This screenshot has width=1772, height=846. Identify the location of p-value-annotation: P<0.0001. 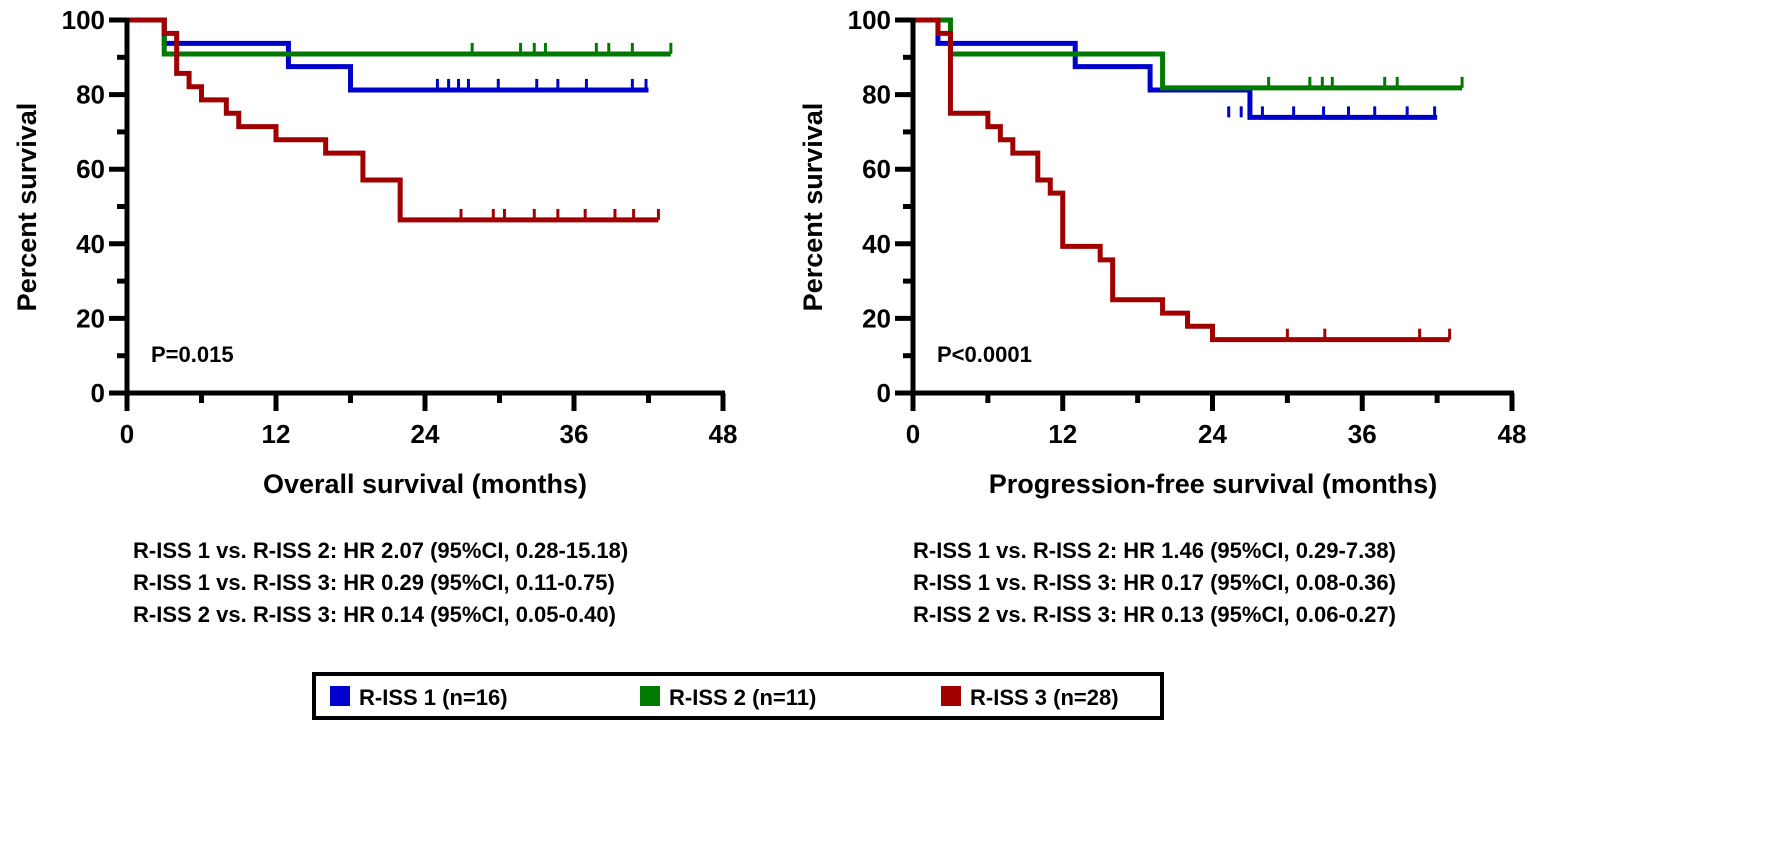
(984, 354).